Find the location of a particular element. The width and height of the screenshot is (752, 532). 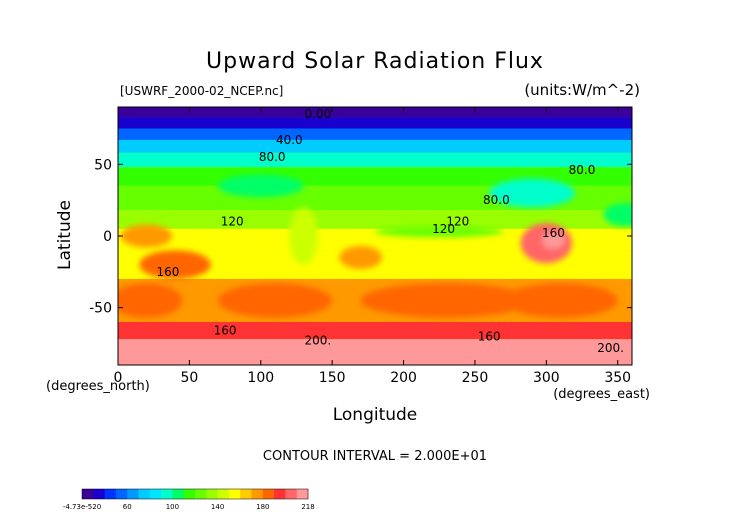

contour-interval-text: CONTOUR INTERVAL = 2.000E+01 is located at coordinates (375, 456).